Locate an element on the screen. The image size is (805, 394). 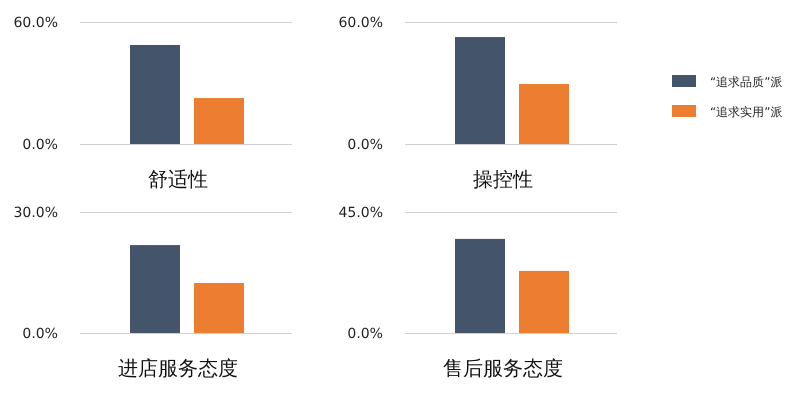
y-tick-label: 45.0% is located at coordinates (360, 213).